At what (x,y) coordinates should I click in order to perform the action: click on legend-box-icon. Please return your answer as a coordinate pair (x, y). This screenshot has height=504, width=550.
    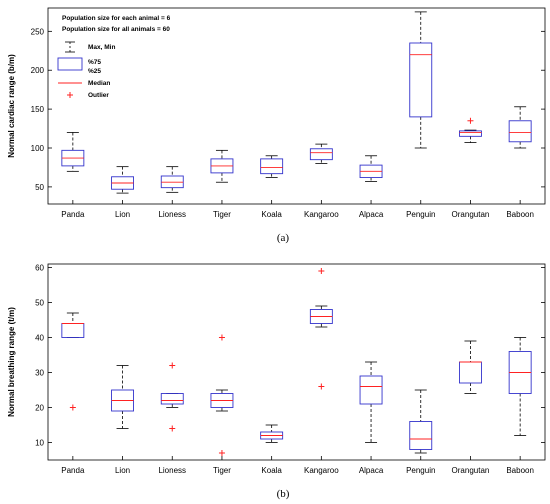
    Looking at the image, I should click on (70, 64).